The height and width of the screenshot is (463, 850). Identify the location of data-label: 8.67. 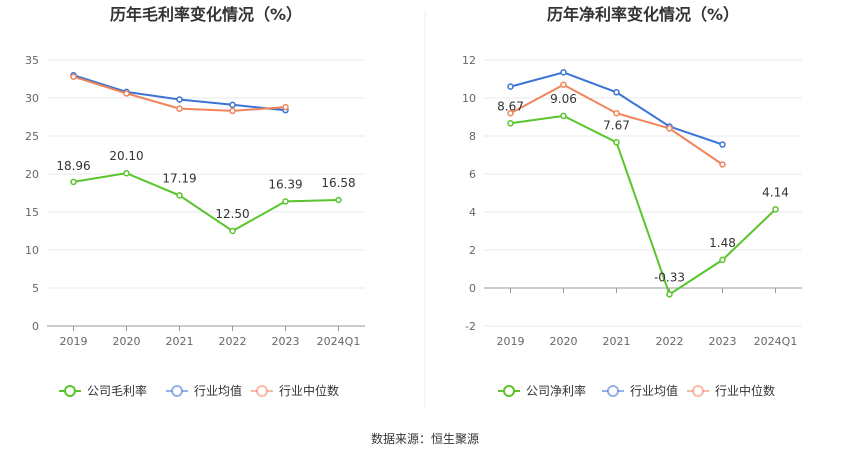
(510, 106).